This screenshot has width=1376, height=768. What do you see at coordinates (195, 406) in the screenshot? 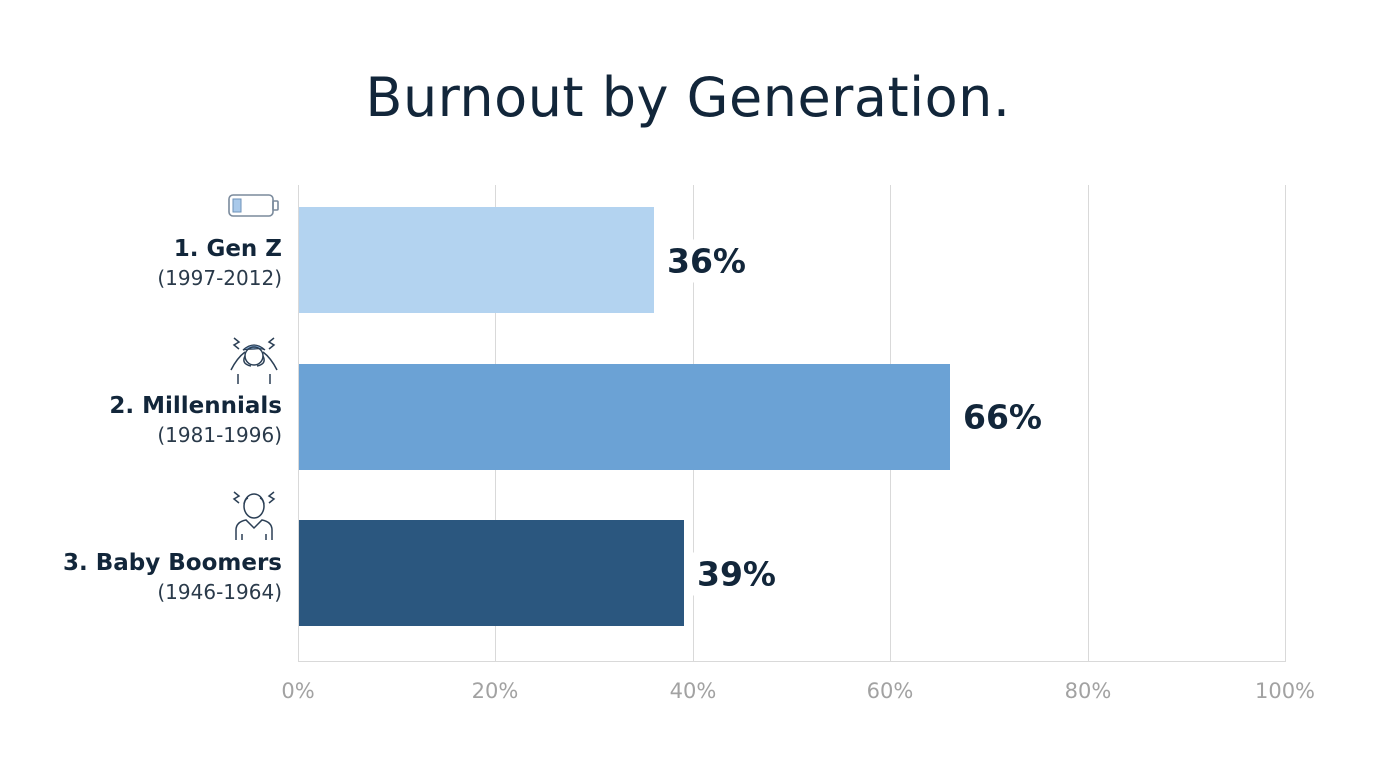
I see `category-name: 2. Millennials` at bounding box center [195, 406].